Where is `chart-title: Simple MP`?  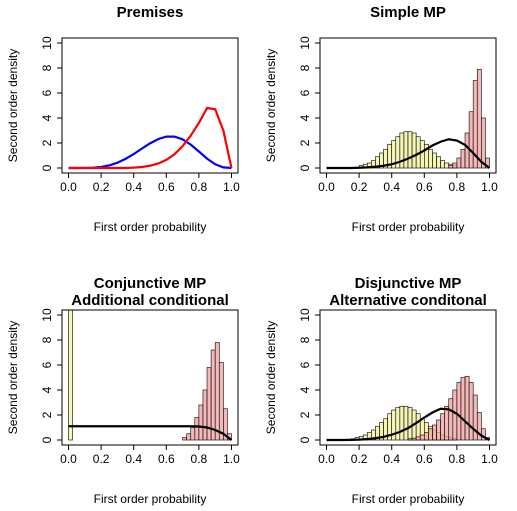 chart-title: Simple MP is located at coordinates (408, 12).